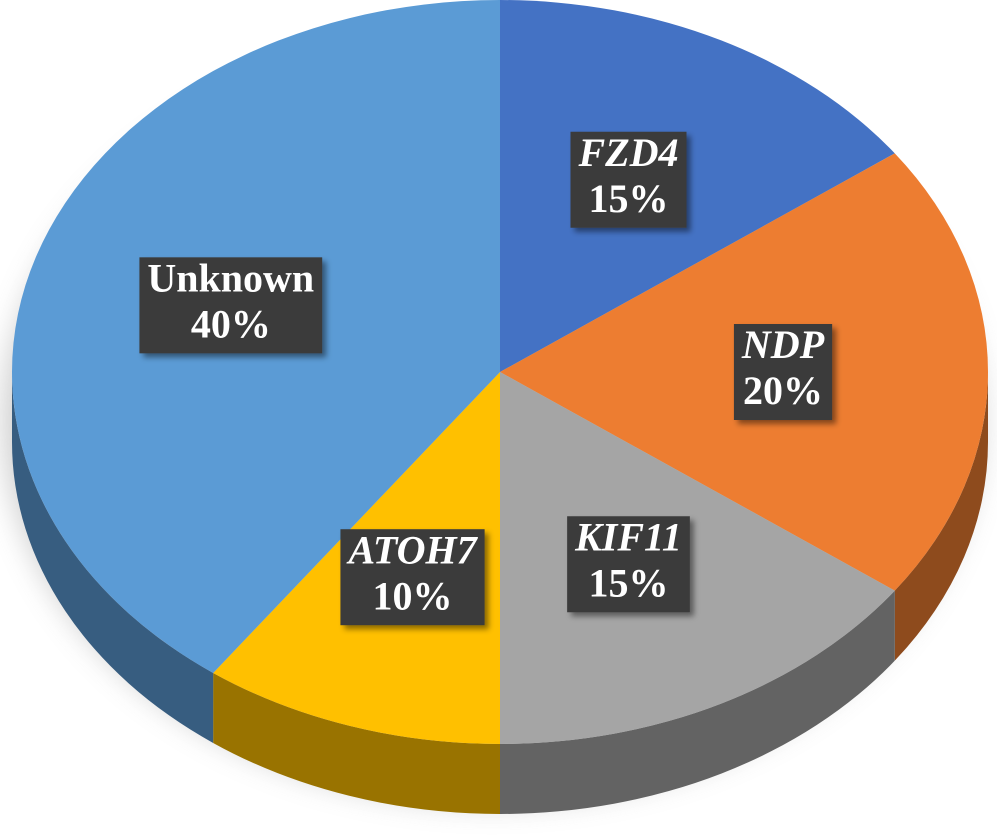 This screenshot has height=836, width=997. What do you see at coordinates (627, 152) in the screenshot?
I see `label-category: FZD4` at bounding box center [627, 152].